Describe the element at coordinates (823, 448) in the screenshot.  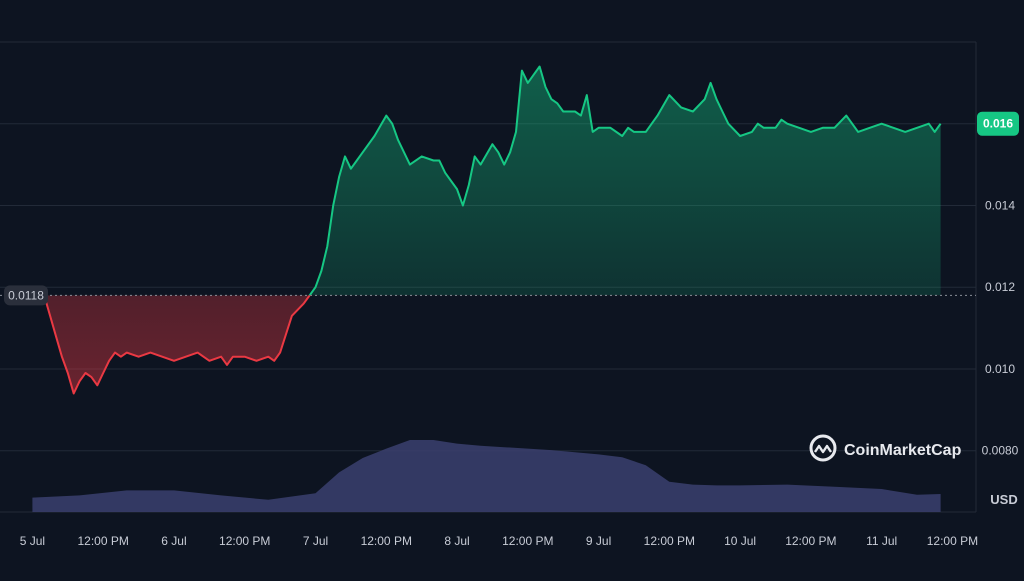
I see `coinmarketcap-logo-icon` at that location.